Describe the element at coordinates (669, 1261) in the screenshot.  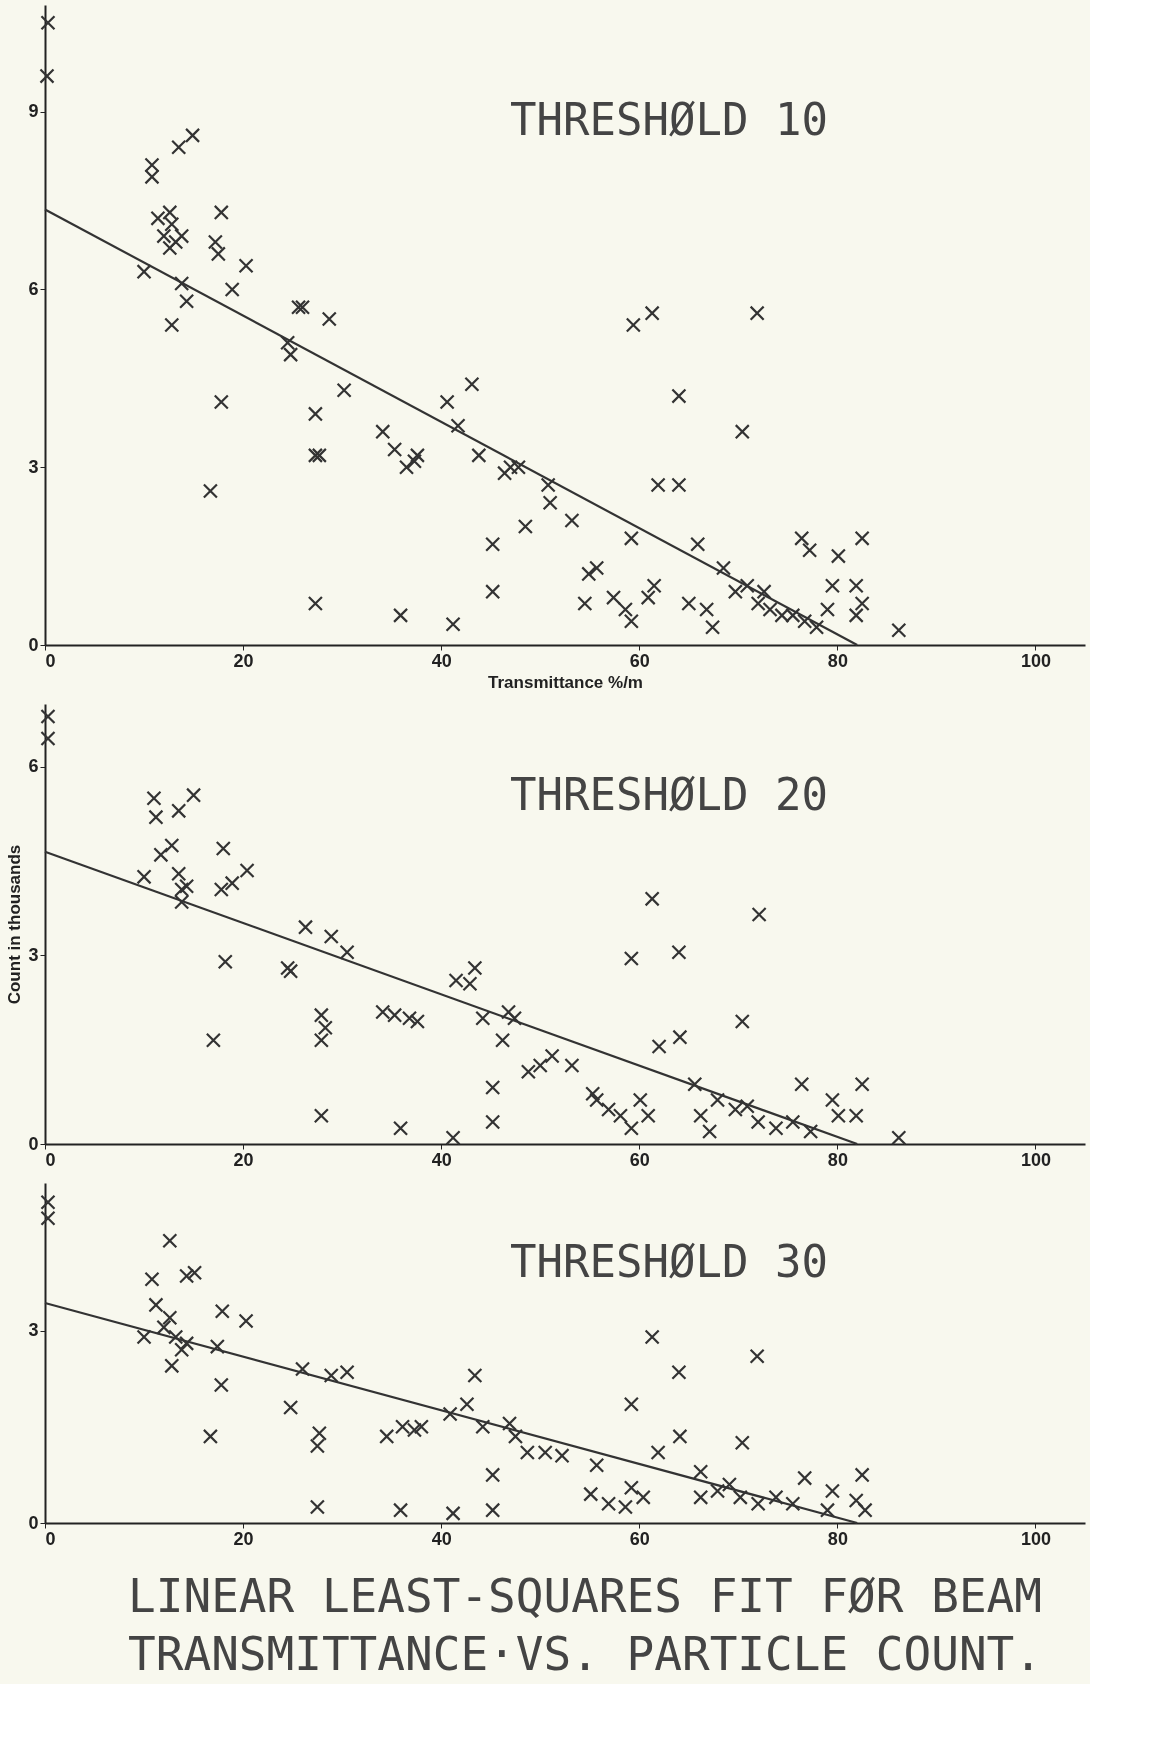
I see `text: THRESHØLD 30` at that location.